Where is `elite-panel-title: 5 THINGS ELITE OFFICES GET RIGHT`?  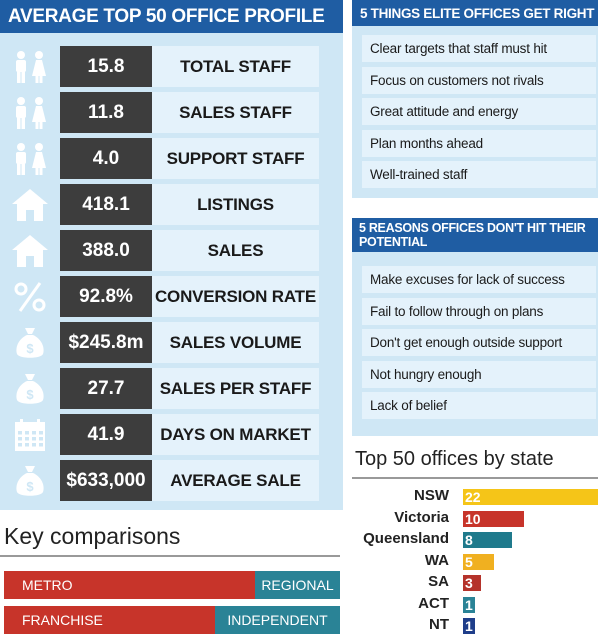 elite-panel-title: 5 THINGS ELITE OFFICES GET RIGHT is located at coordinates (475, 13).